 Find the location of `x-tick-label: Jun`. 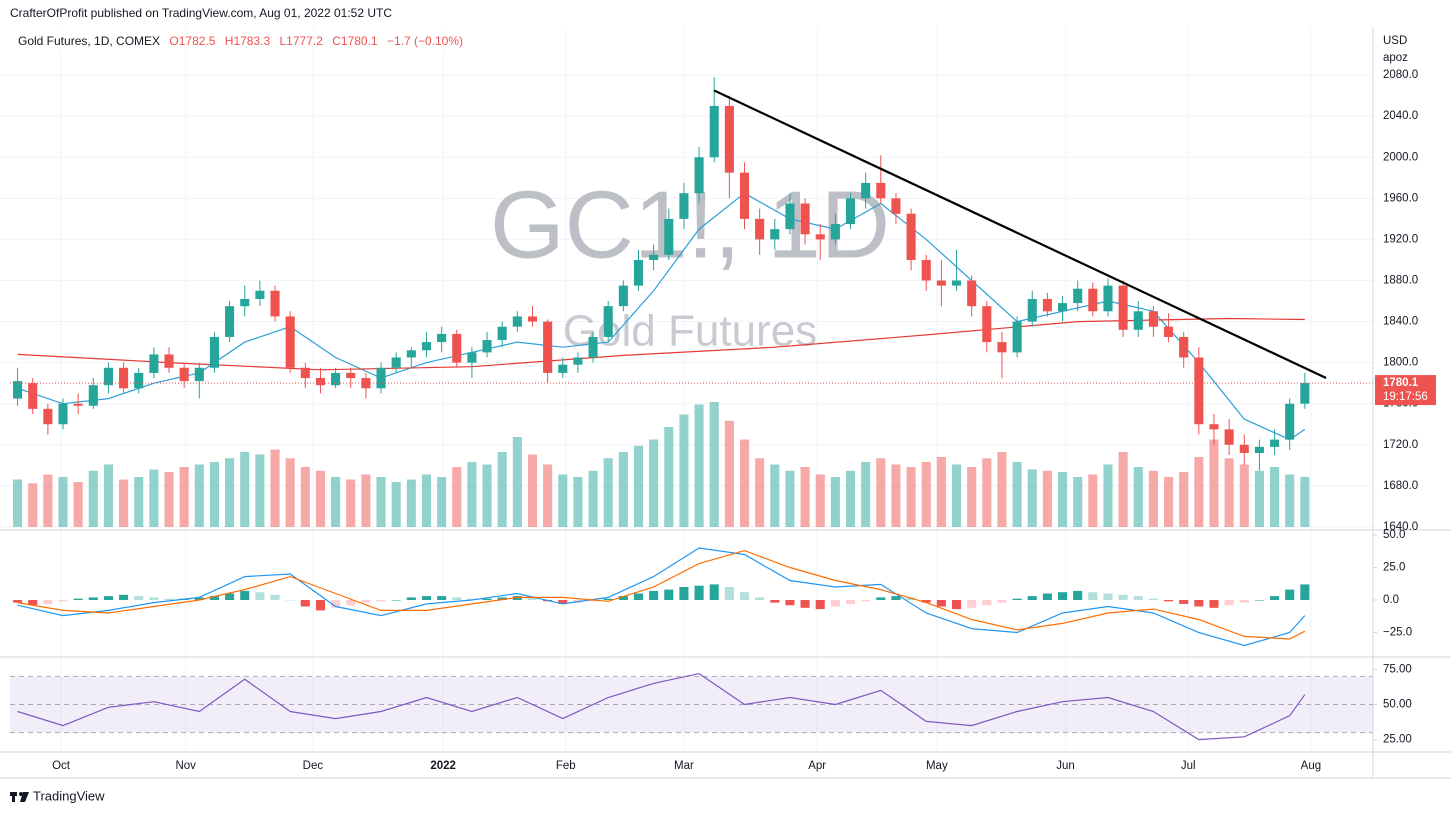

x-tick-label: Jun is located at coordinates (1065, 766).